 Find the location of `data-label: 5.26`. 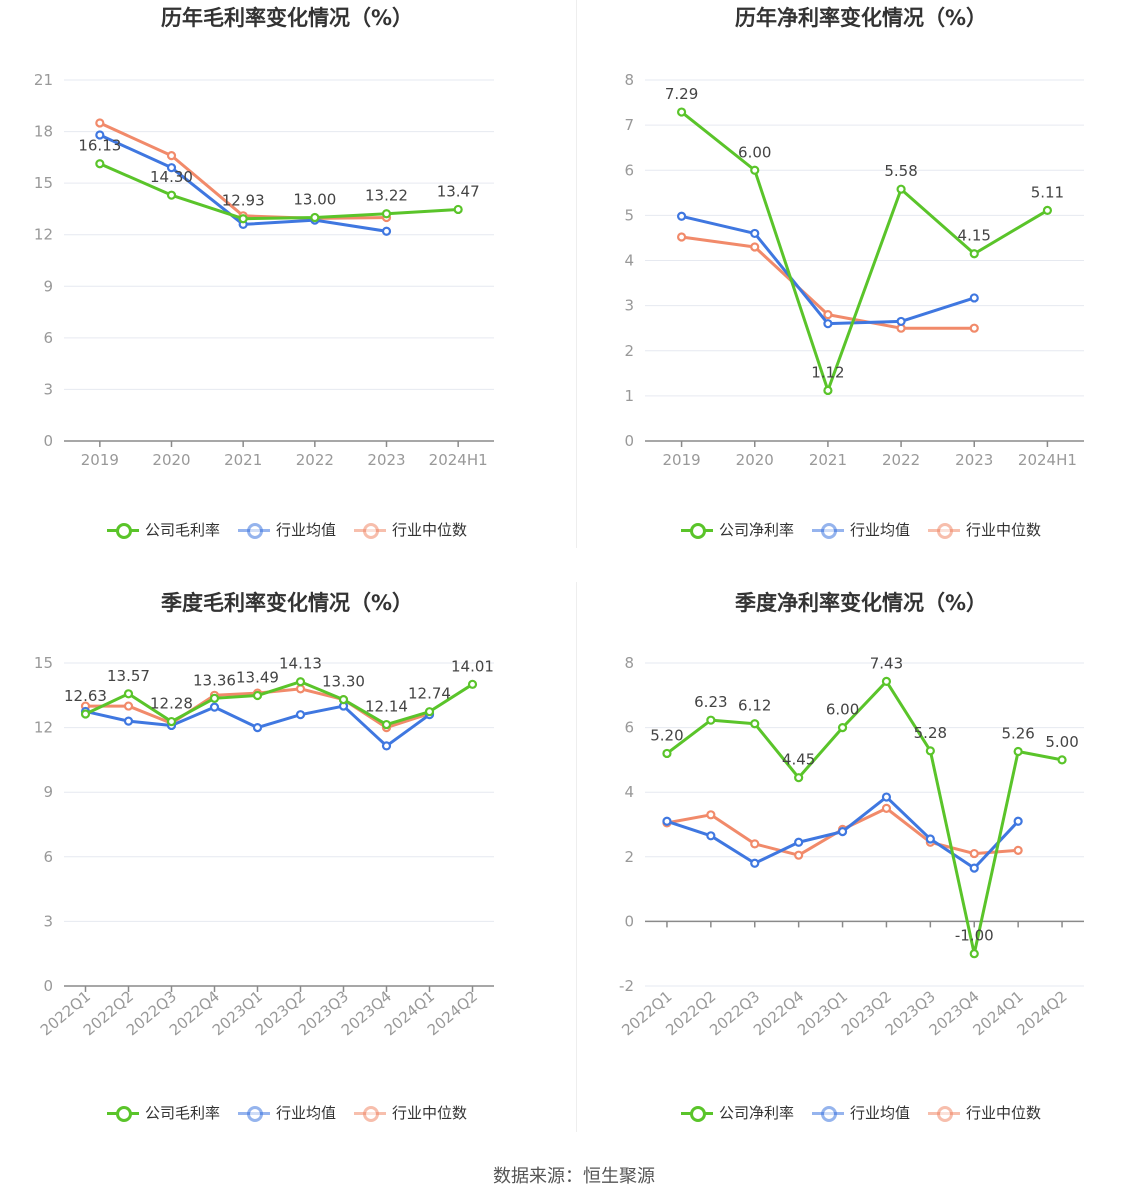

data-label: 5.26 is located at coordinates (1017, 734).